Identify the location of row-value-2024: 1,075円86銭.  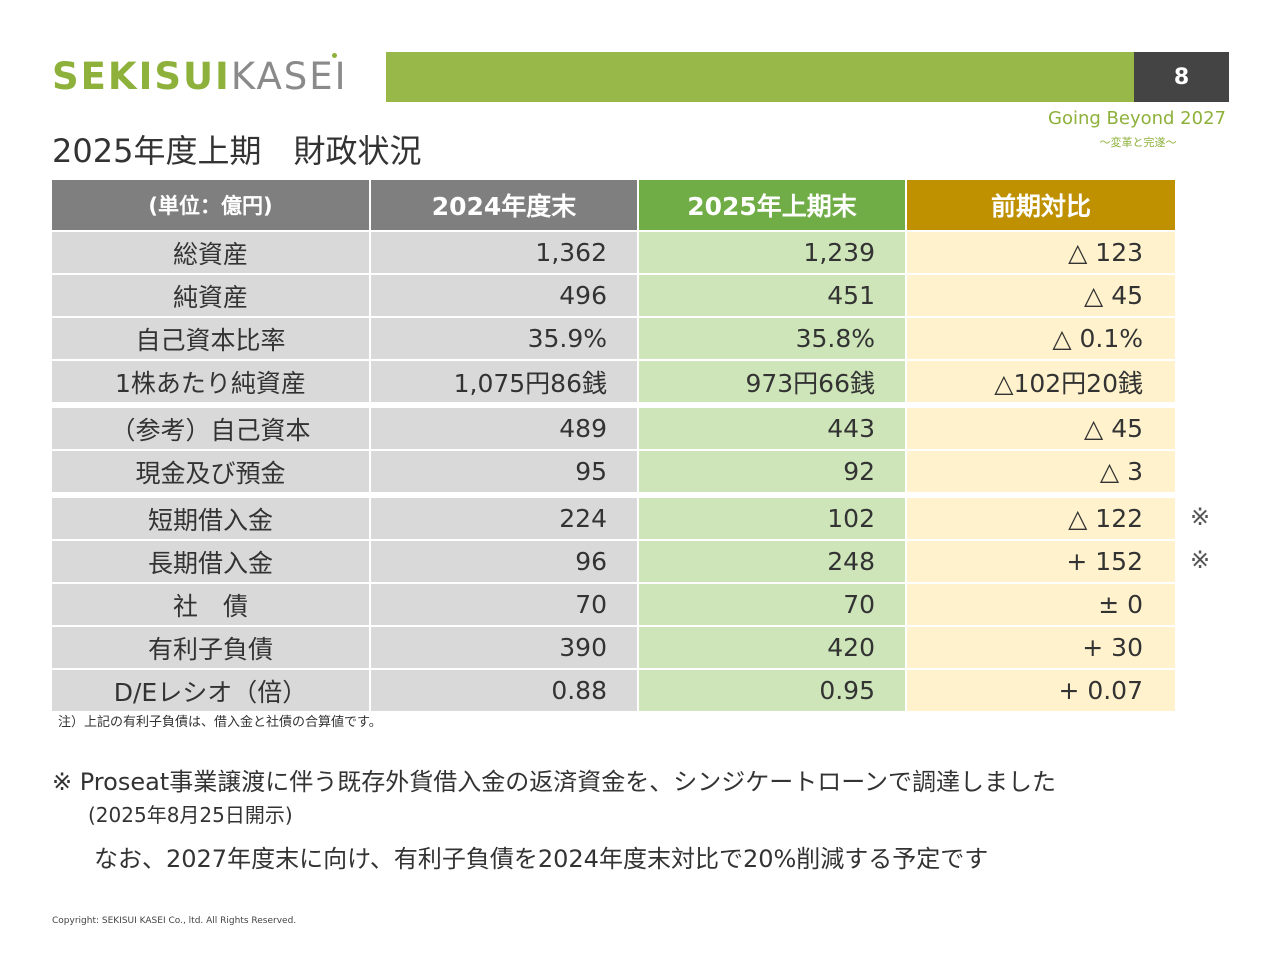
(504, 381).